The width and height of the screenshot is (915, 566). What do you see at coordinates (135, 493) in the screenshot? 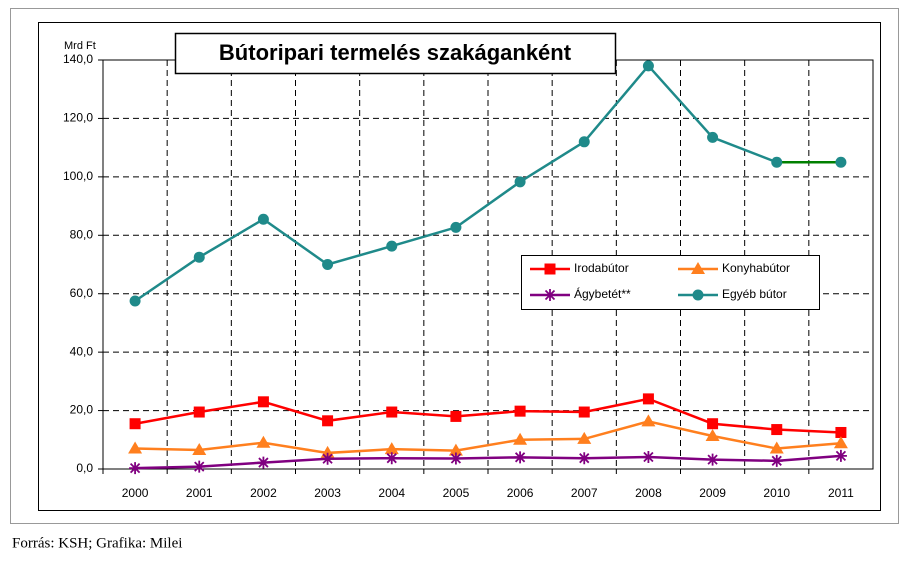
I see `x-tick-label: 2000` at bounding box center [135, 493].